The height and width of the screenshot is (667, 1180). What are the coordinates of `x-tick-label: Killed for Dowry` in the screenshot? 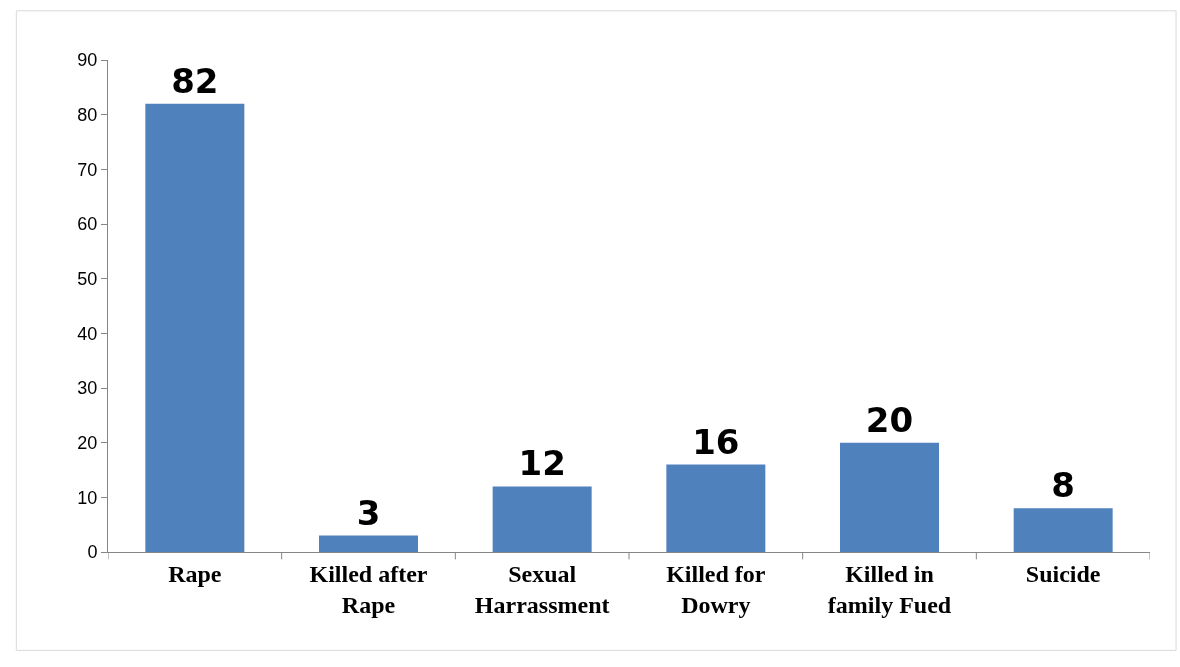 It's located at (716, 589).